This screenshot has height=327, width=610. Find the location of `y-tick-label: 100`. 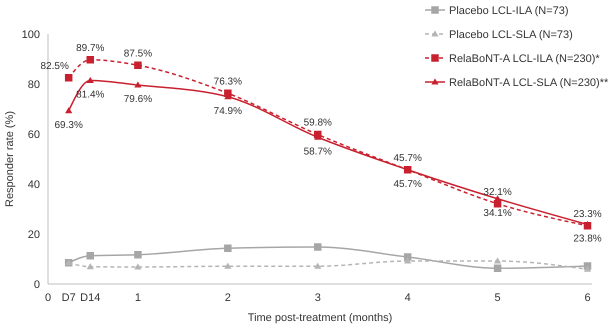

y-tick-label: 100 is located at coordinates (31, 35).